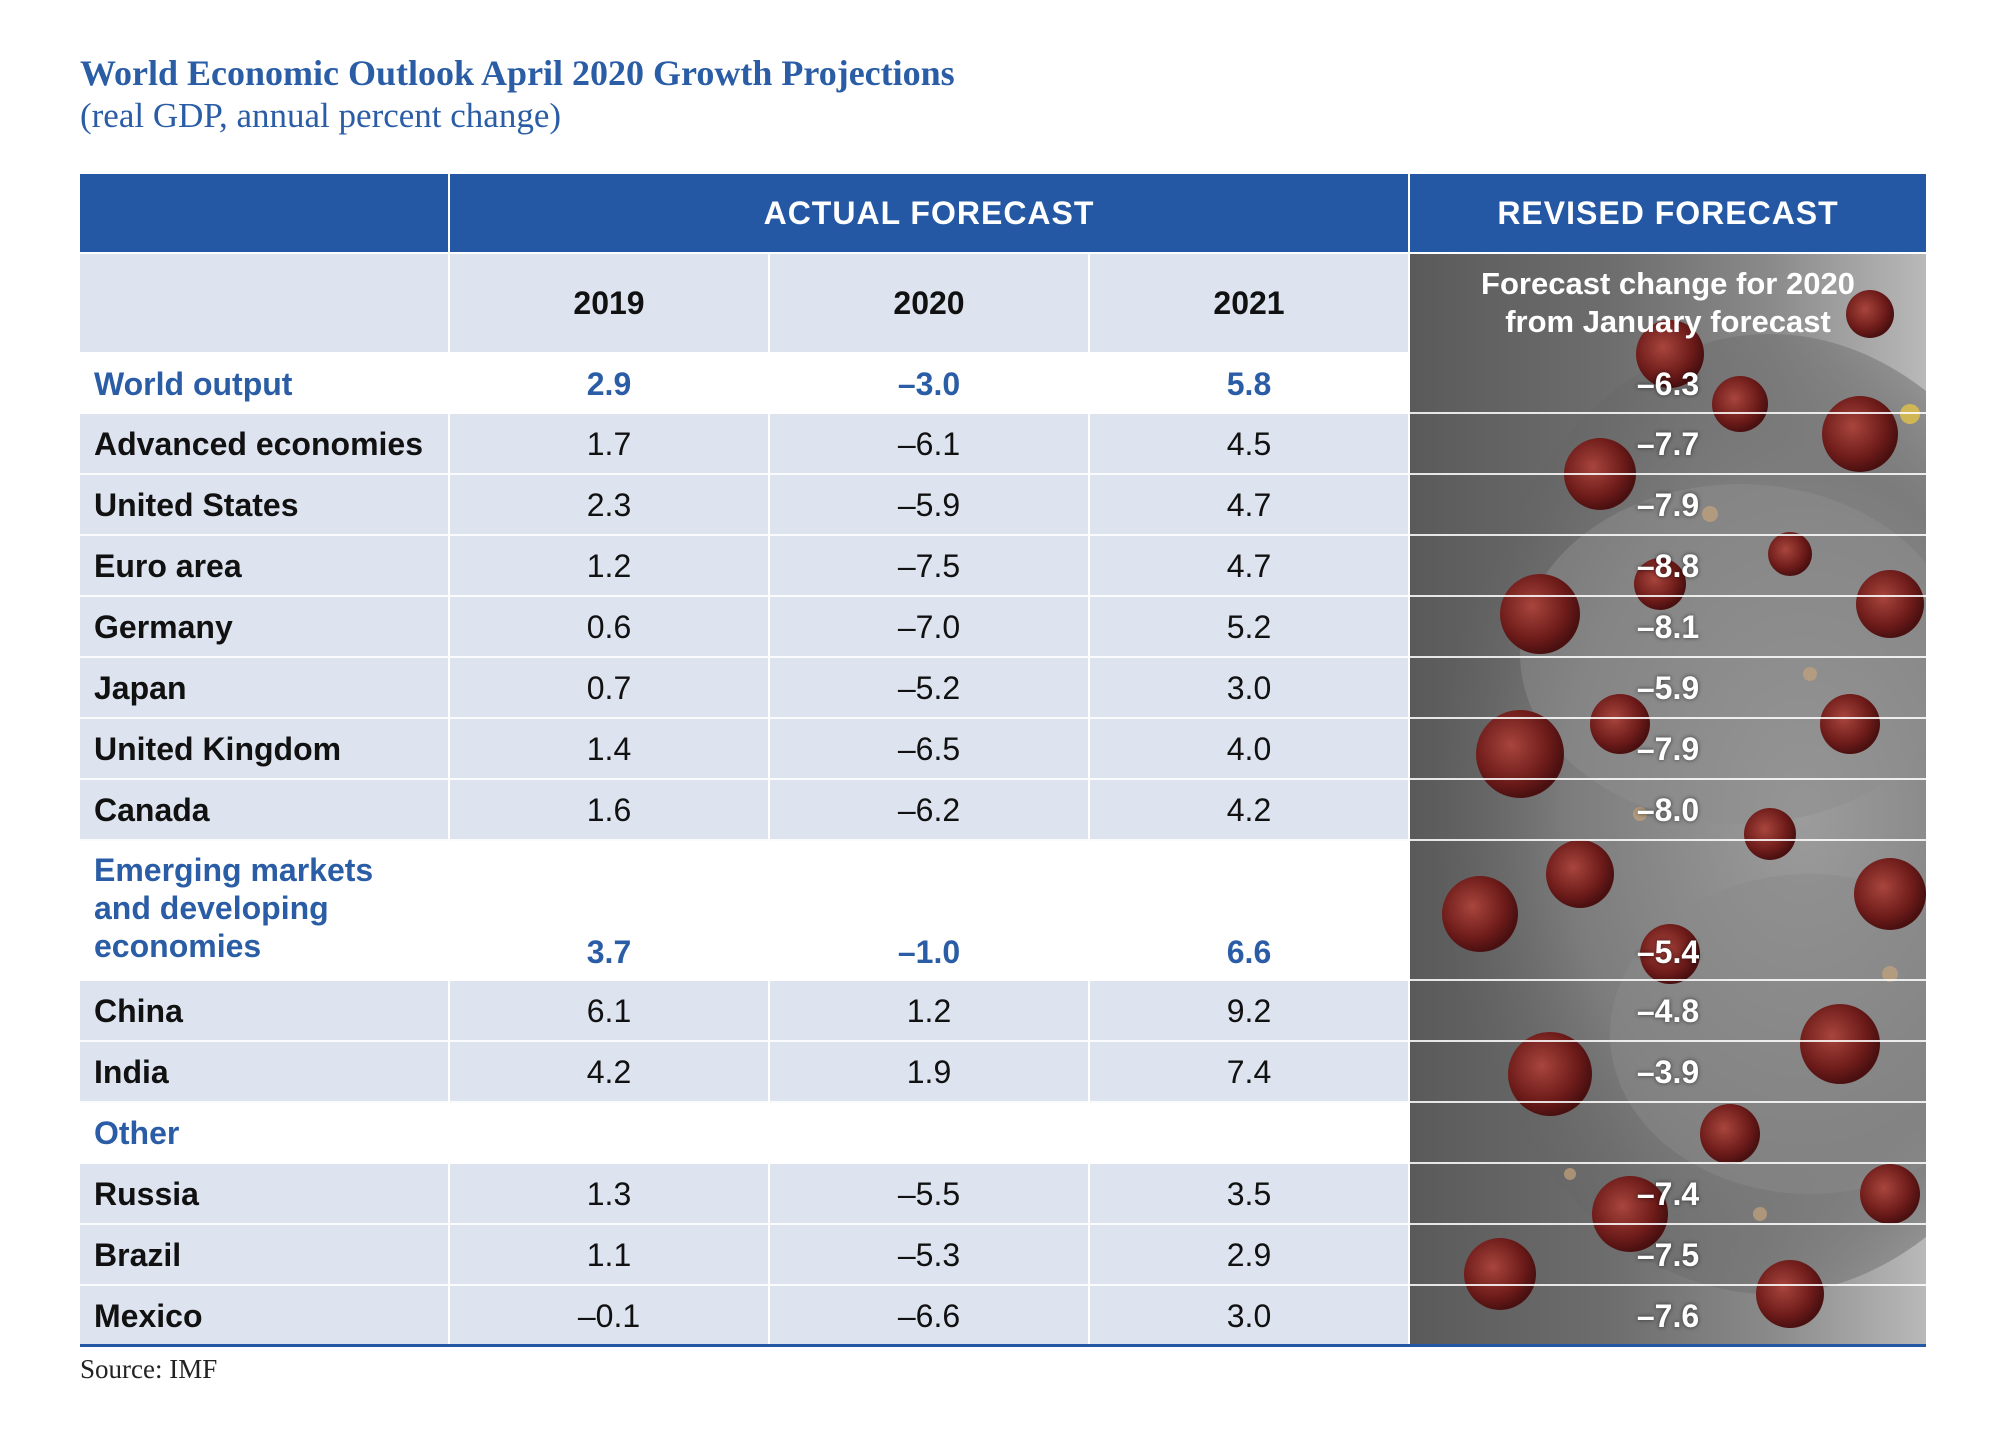 The image size is (2000, 1429). I want to click on forecast-change-value: –4.8, so click(1668, 1011).